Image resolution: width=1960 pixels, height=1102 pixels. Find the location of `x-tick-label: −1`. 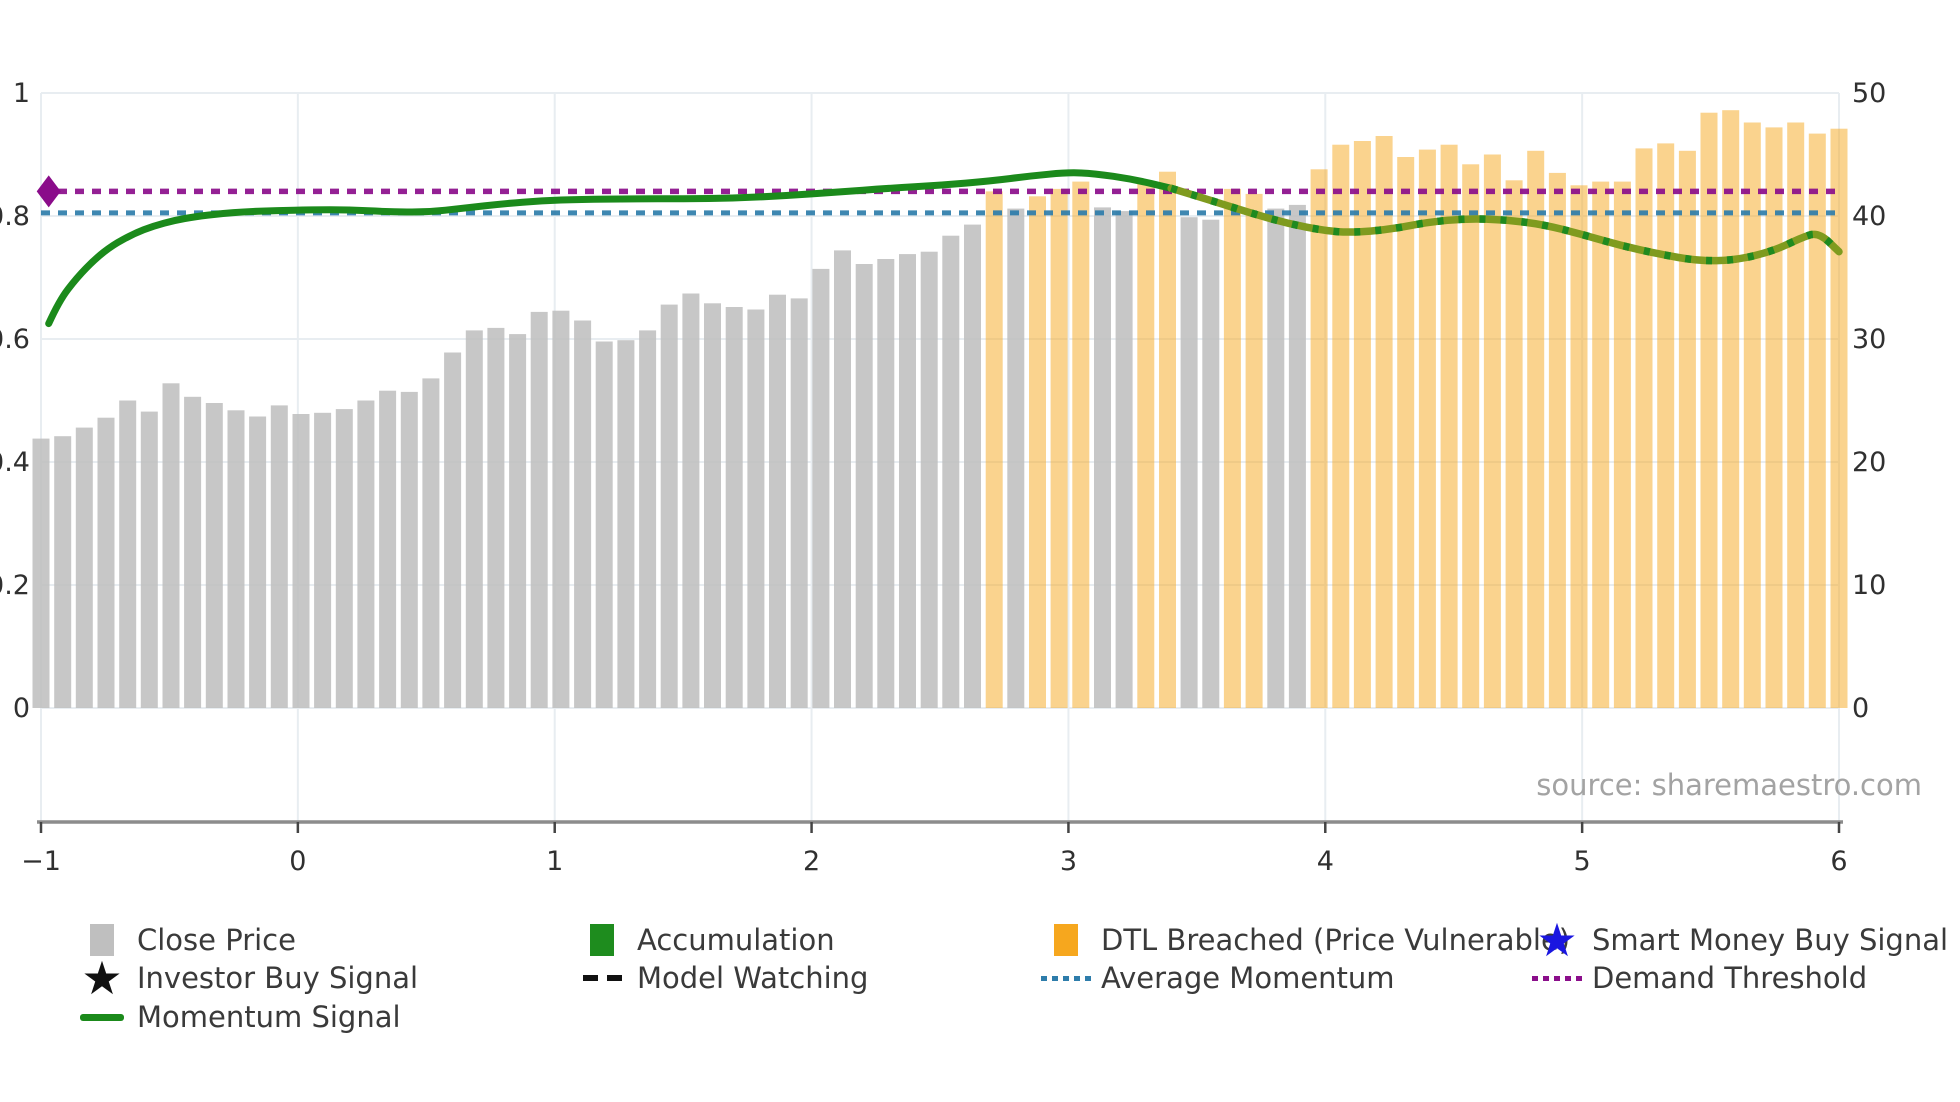

x-tick-label: −1 is located at coordinates (41, 861).